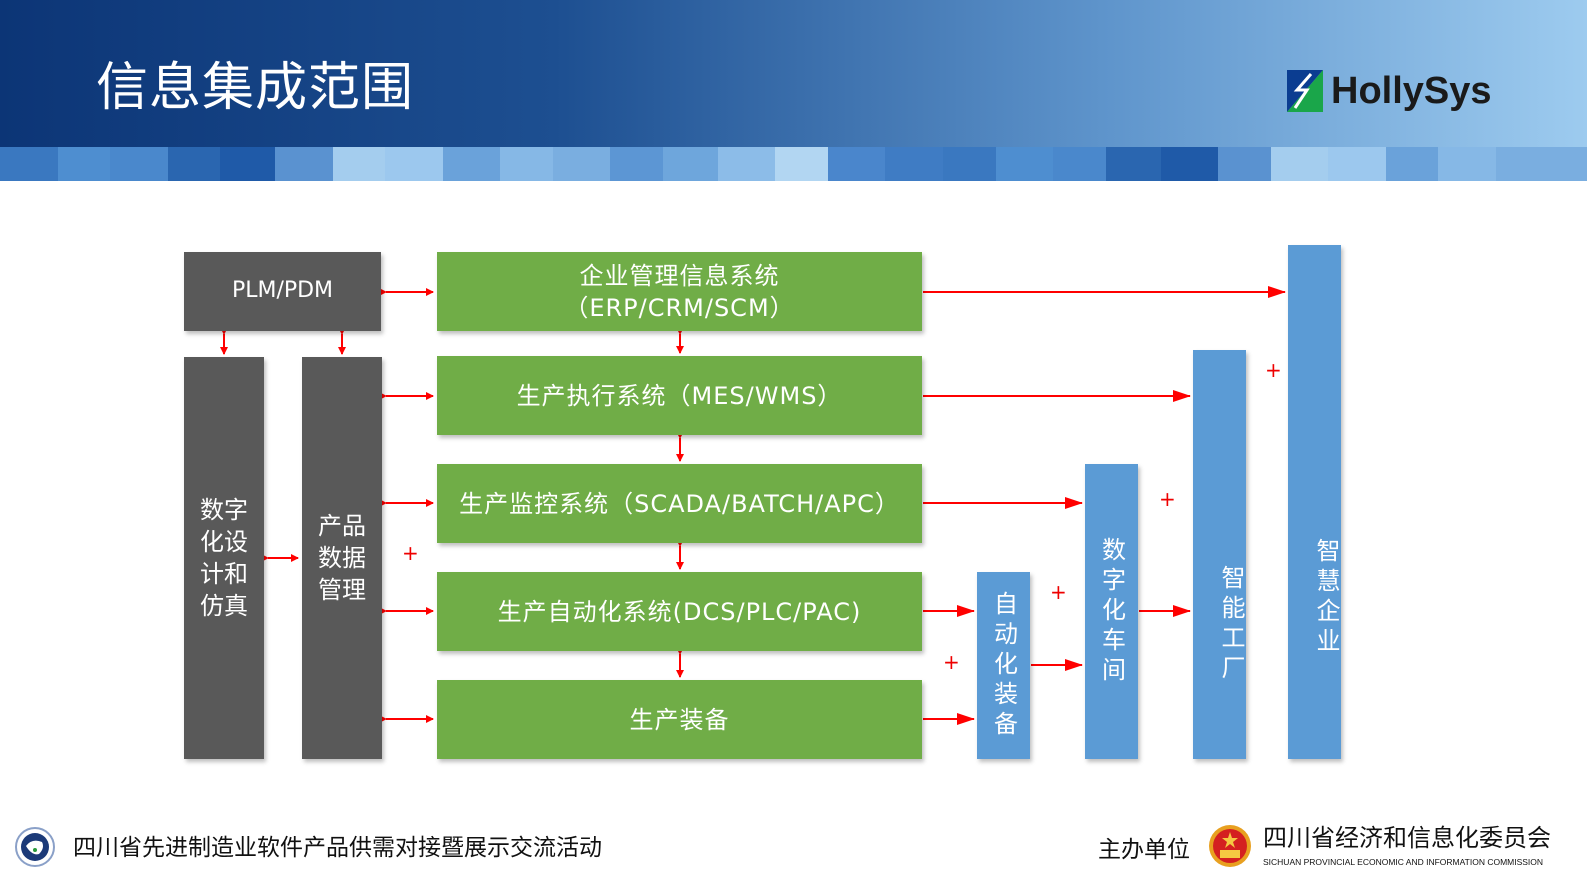 The width and height of the screenshot is (1587, 892). I want to click on header-mosaic-strip, so click(793, 164).